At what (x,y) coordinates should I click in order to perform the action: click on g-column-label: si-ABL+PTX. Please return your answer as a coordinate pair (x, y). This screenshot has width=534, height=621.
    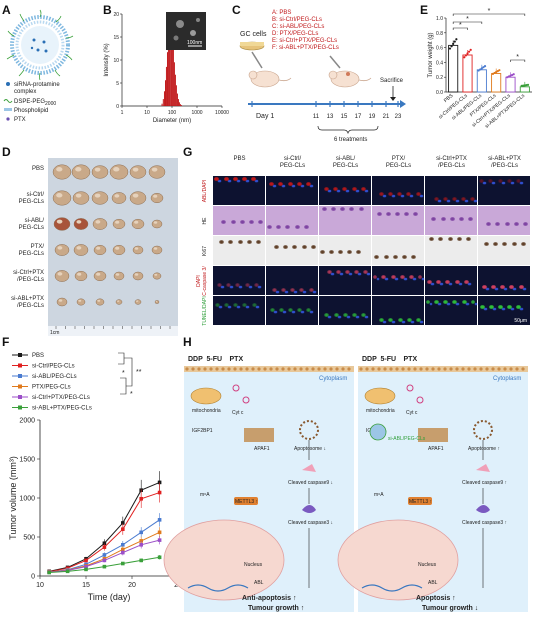
    Looking at the image, I should click on (504, 159).